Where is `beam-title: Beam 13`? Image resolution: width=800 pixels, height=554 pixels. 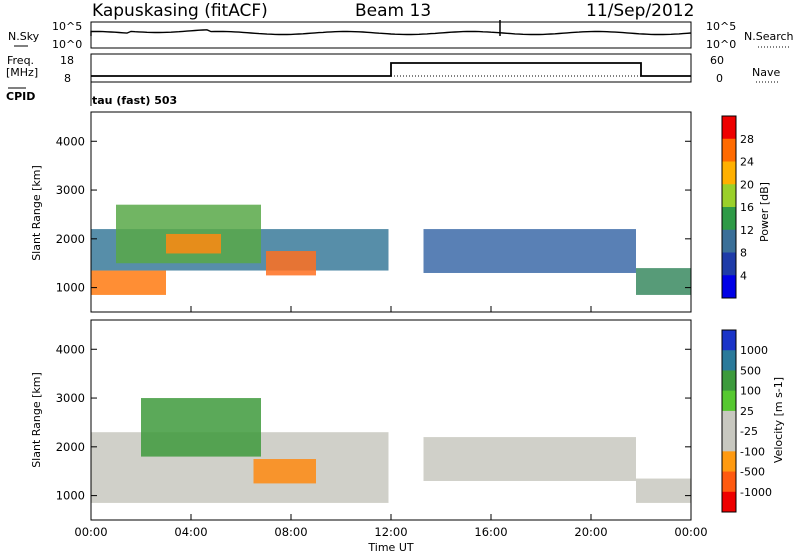 beam-title: Beam 13 is located at coordinates (393, 11).